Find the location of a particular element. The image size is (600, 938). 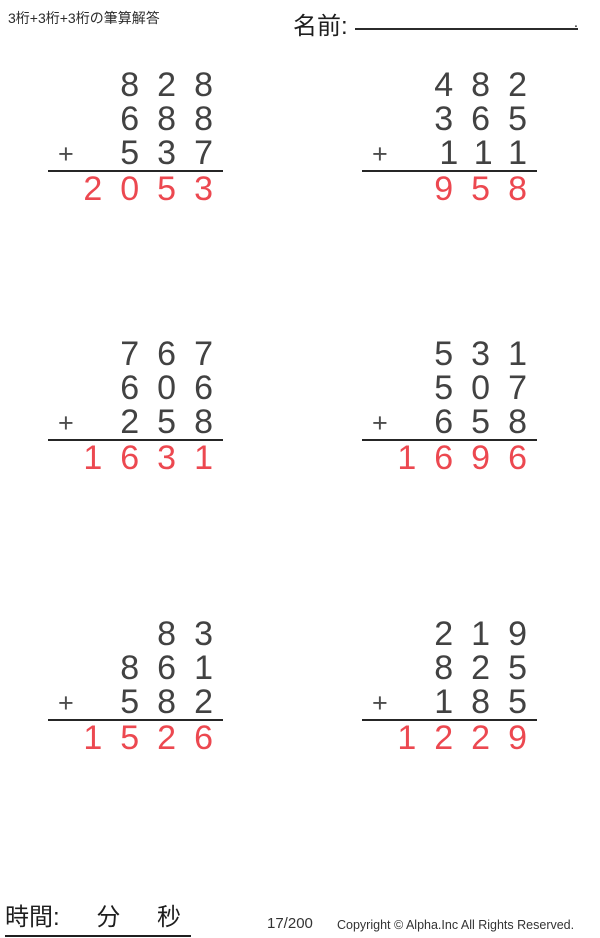

answer-value: 2053 is located at coordinates (157, 189).